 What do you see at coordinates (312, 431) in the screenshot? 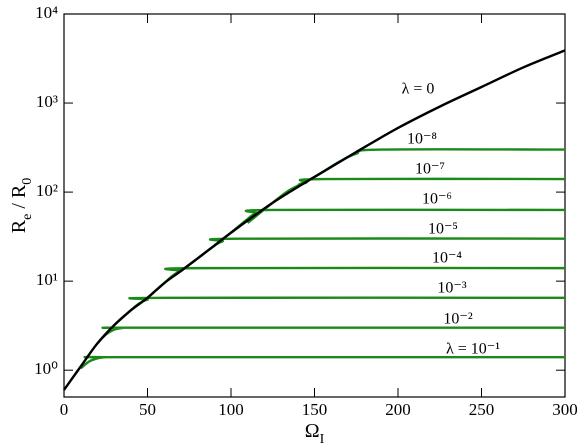
I see `x-axis-label-part: Ω` at bounding box center [312, 431].